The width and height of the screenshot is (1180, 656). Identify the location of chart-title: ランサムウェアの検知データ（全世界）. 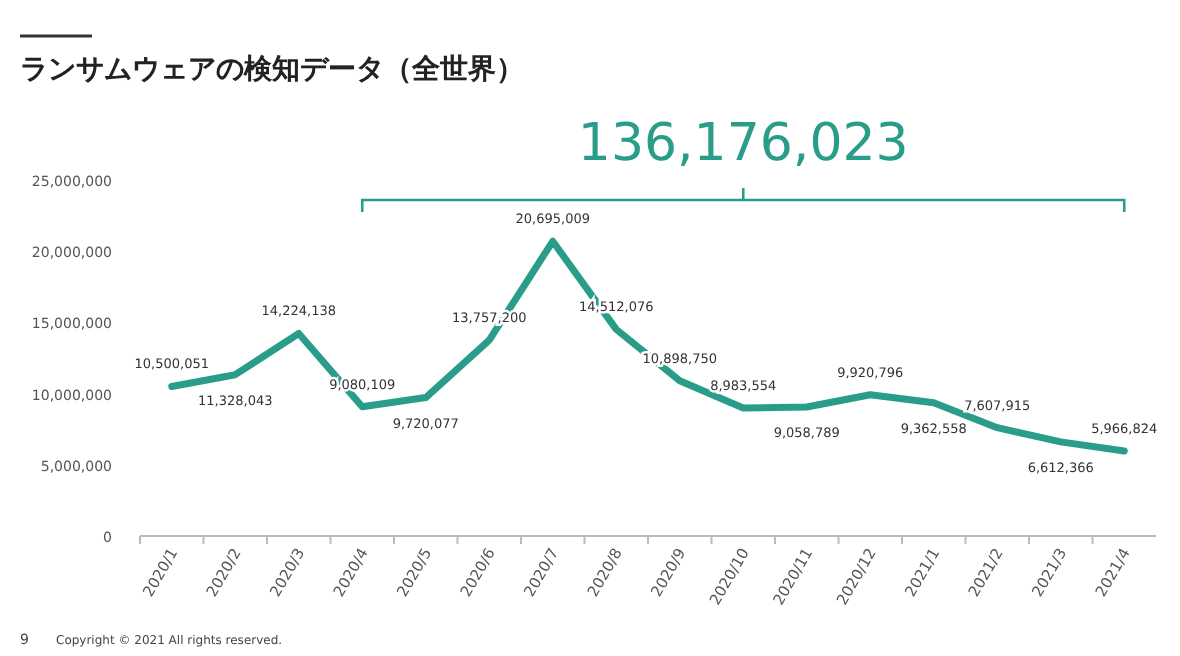
(272, 70).